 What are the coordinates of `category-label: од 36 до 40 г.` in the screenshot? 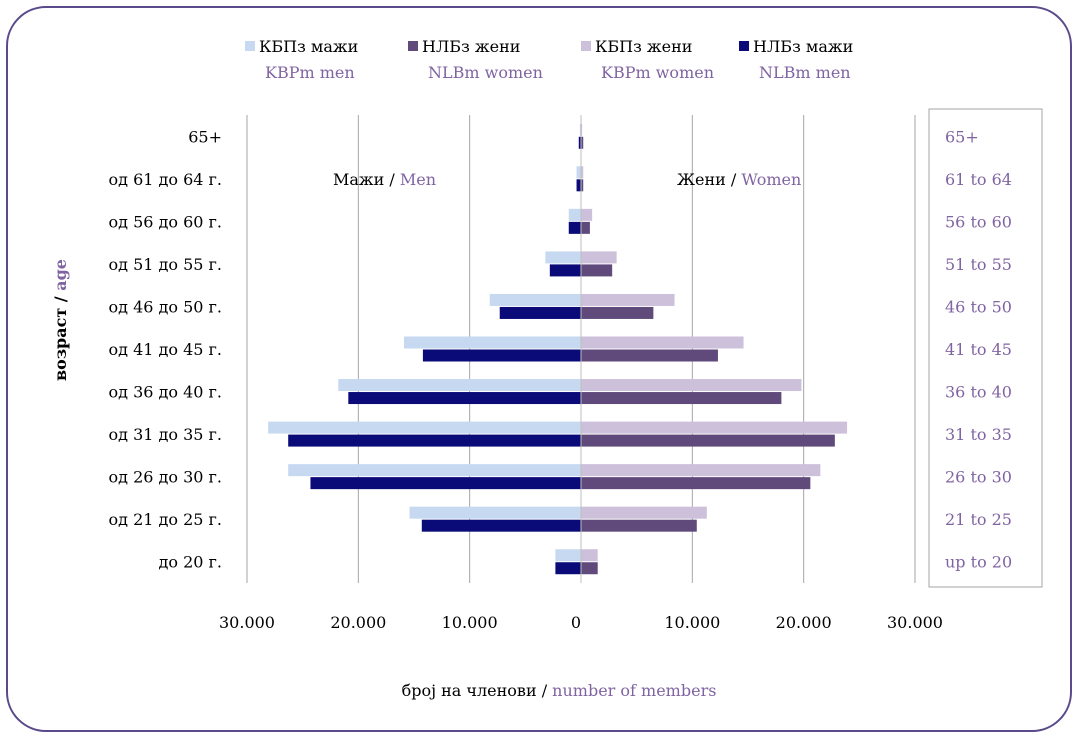 It's located at (166, 392).